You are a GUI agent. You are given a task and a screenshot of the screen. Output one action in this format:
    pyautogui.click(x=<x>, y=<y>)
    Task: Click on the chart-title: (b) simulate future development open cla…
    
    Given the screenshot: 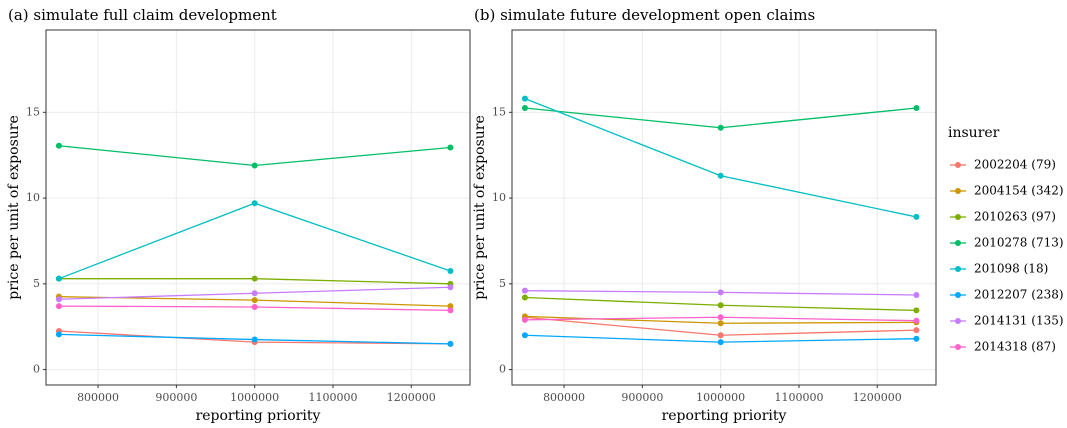 What is the action you would take?
    pyautogui.click(x=644, y=15)
    